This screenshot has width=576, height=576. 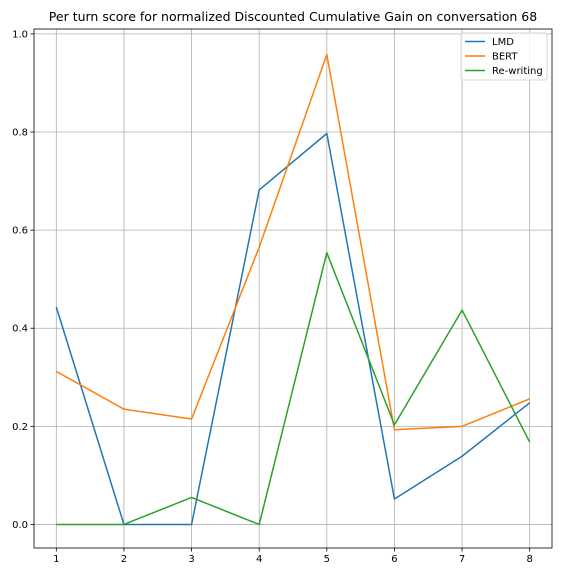 I want to click on x-tick-label: 7, so click(x=462, y=559).